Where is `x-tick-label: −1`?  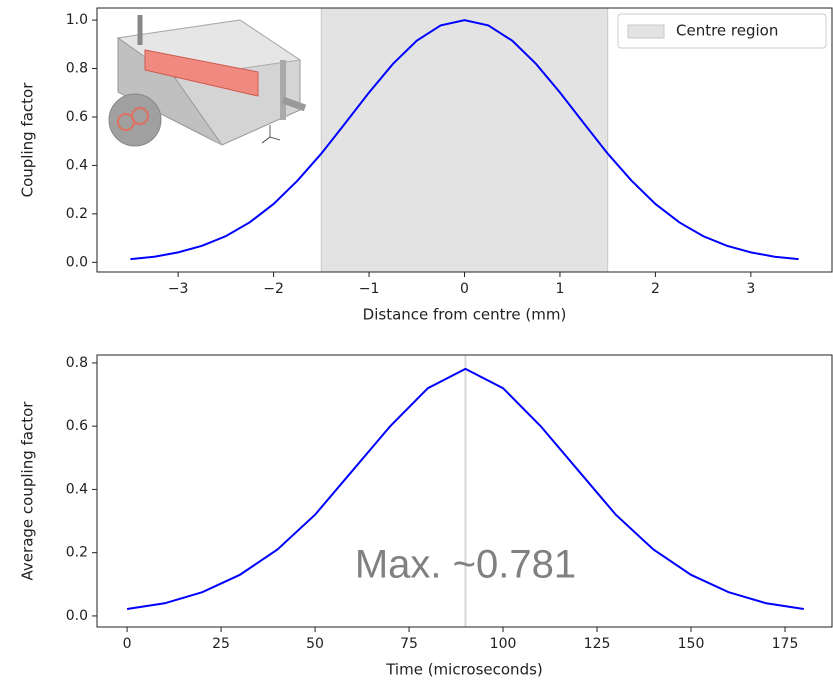 x-tick-label: −1 is located at coordinates (369, 289).